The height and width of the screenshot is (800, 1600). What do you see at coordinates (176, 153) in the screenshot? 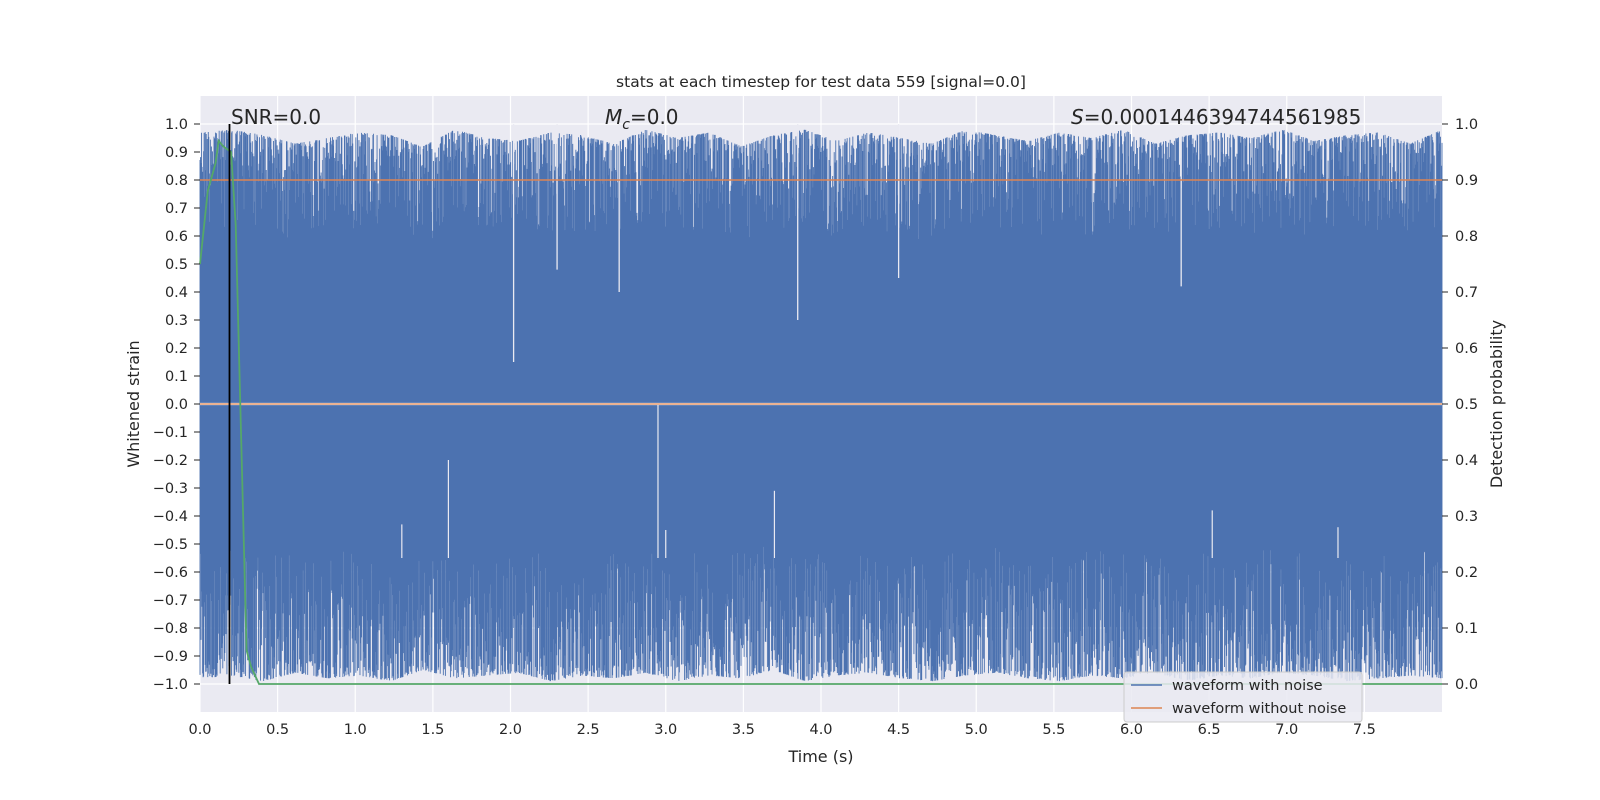
I see `y-left-tick-label: 0.9` at bounding box center [176, 153].